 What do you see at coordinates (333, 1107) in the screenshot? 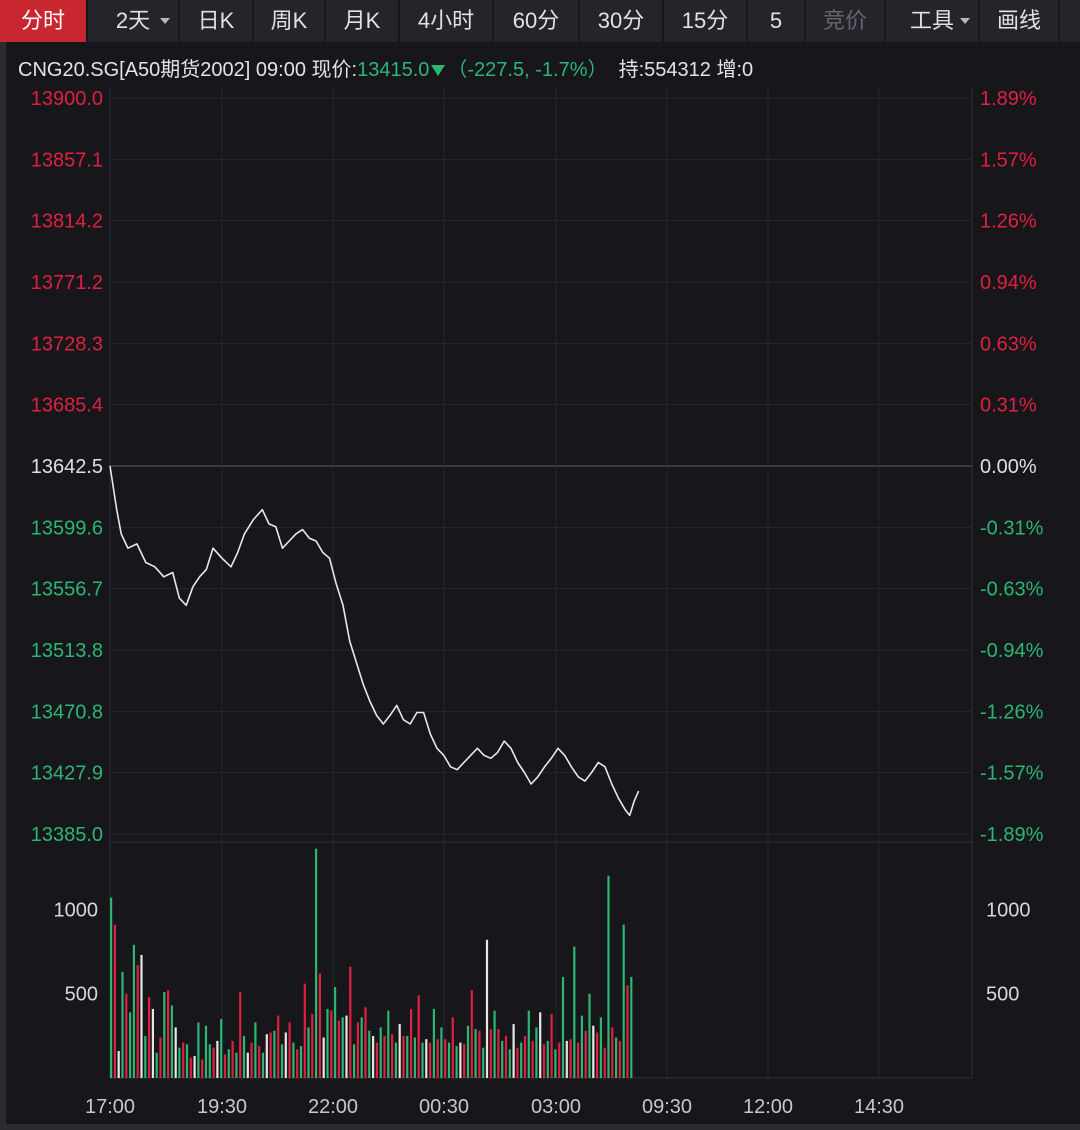
I see `time-tick-label: 22:00` at bounding box center [333, 1107].